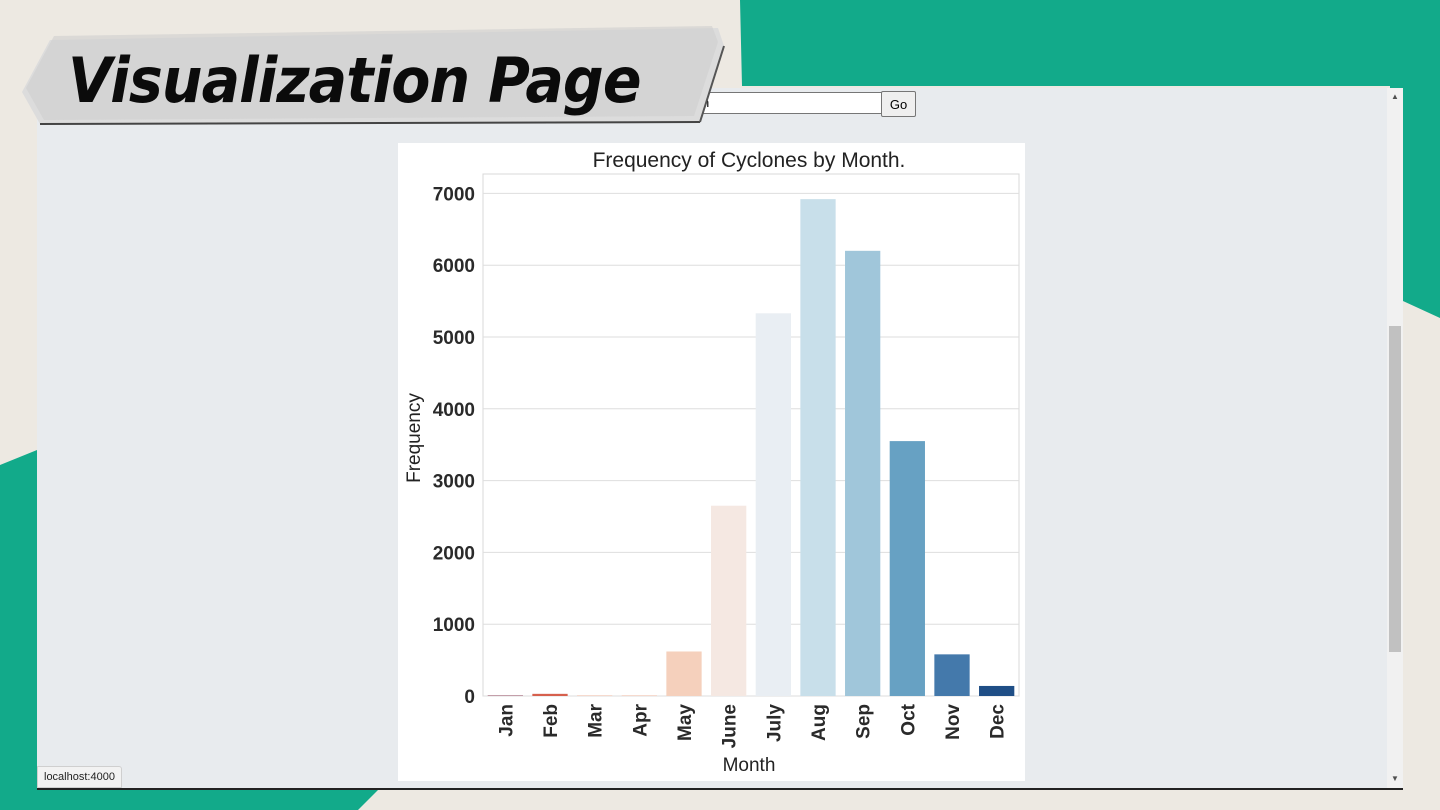 This screenshot has width=1440, height=810. Describe the element at coordinates (551, 721) in the screenshot. I see `x-tick-label-feb: Feb` at that location.